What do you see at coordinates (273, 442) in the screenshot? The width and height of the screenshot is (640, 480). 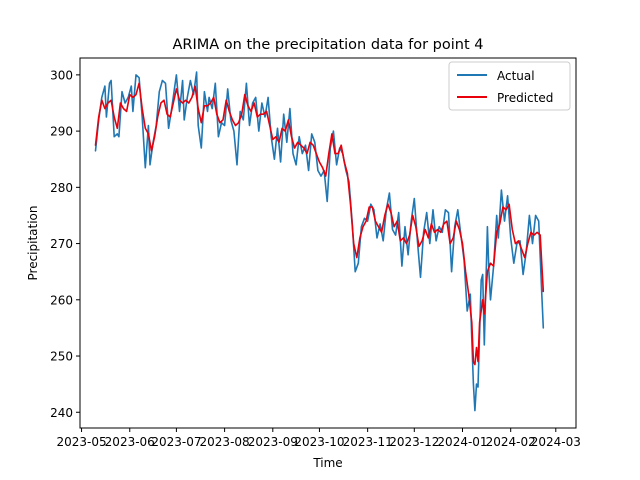 I see `x-tick-label: 2023-09` at bounding box center [273, 442].